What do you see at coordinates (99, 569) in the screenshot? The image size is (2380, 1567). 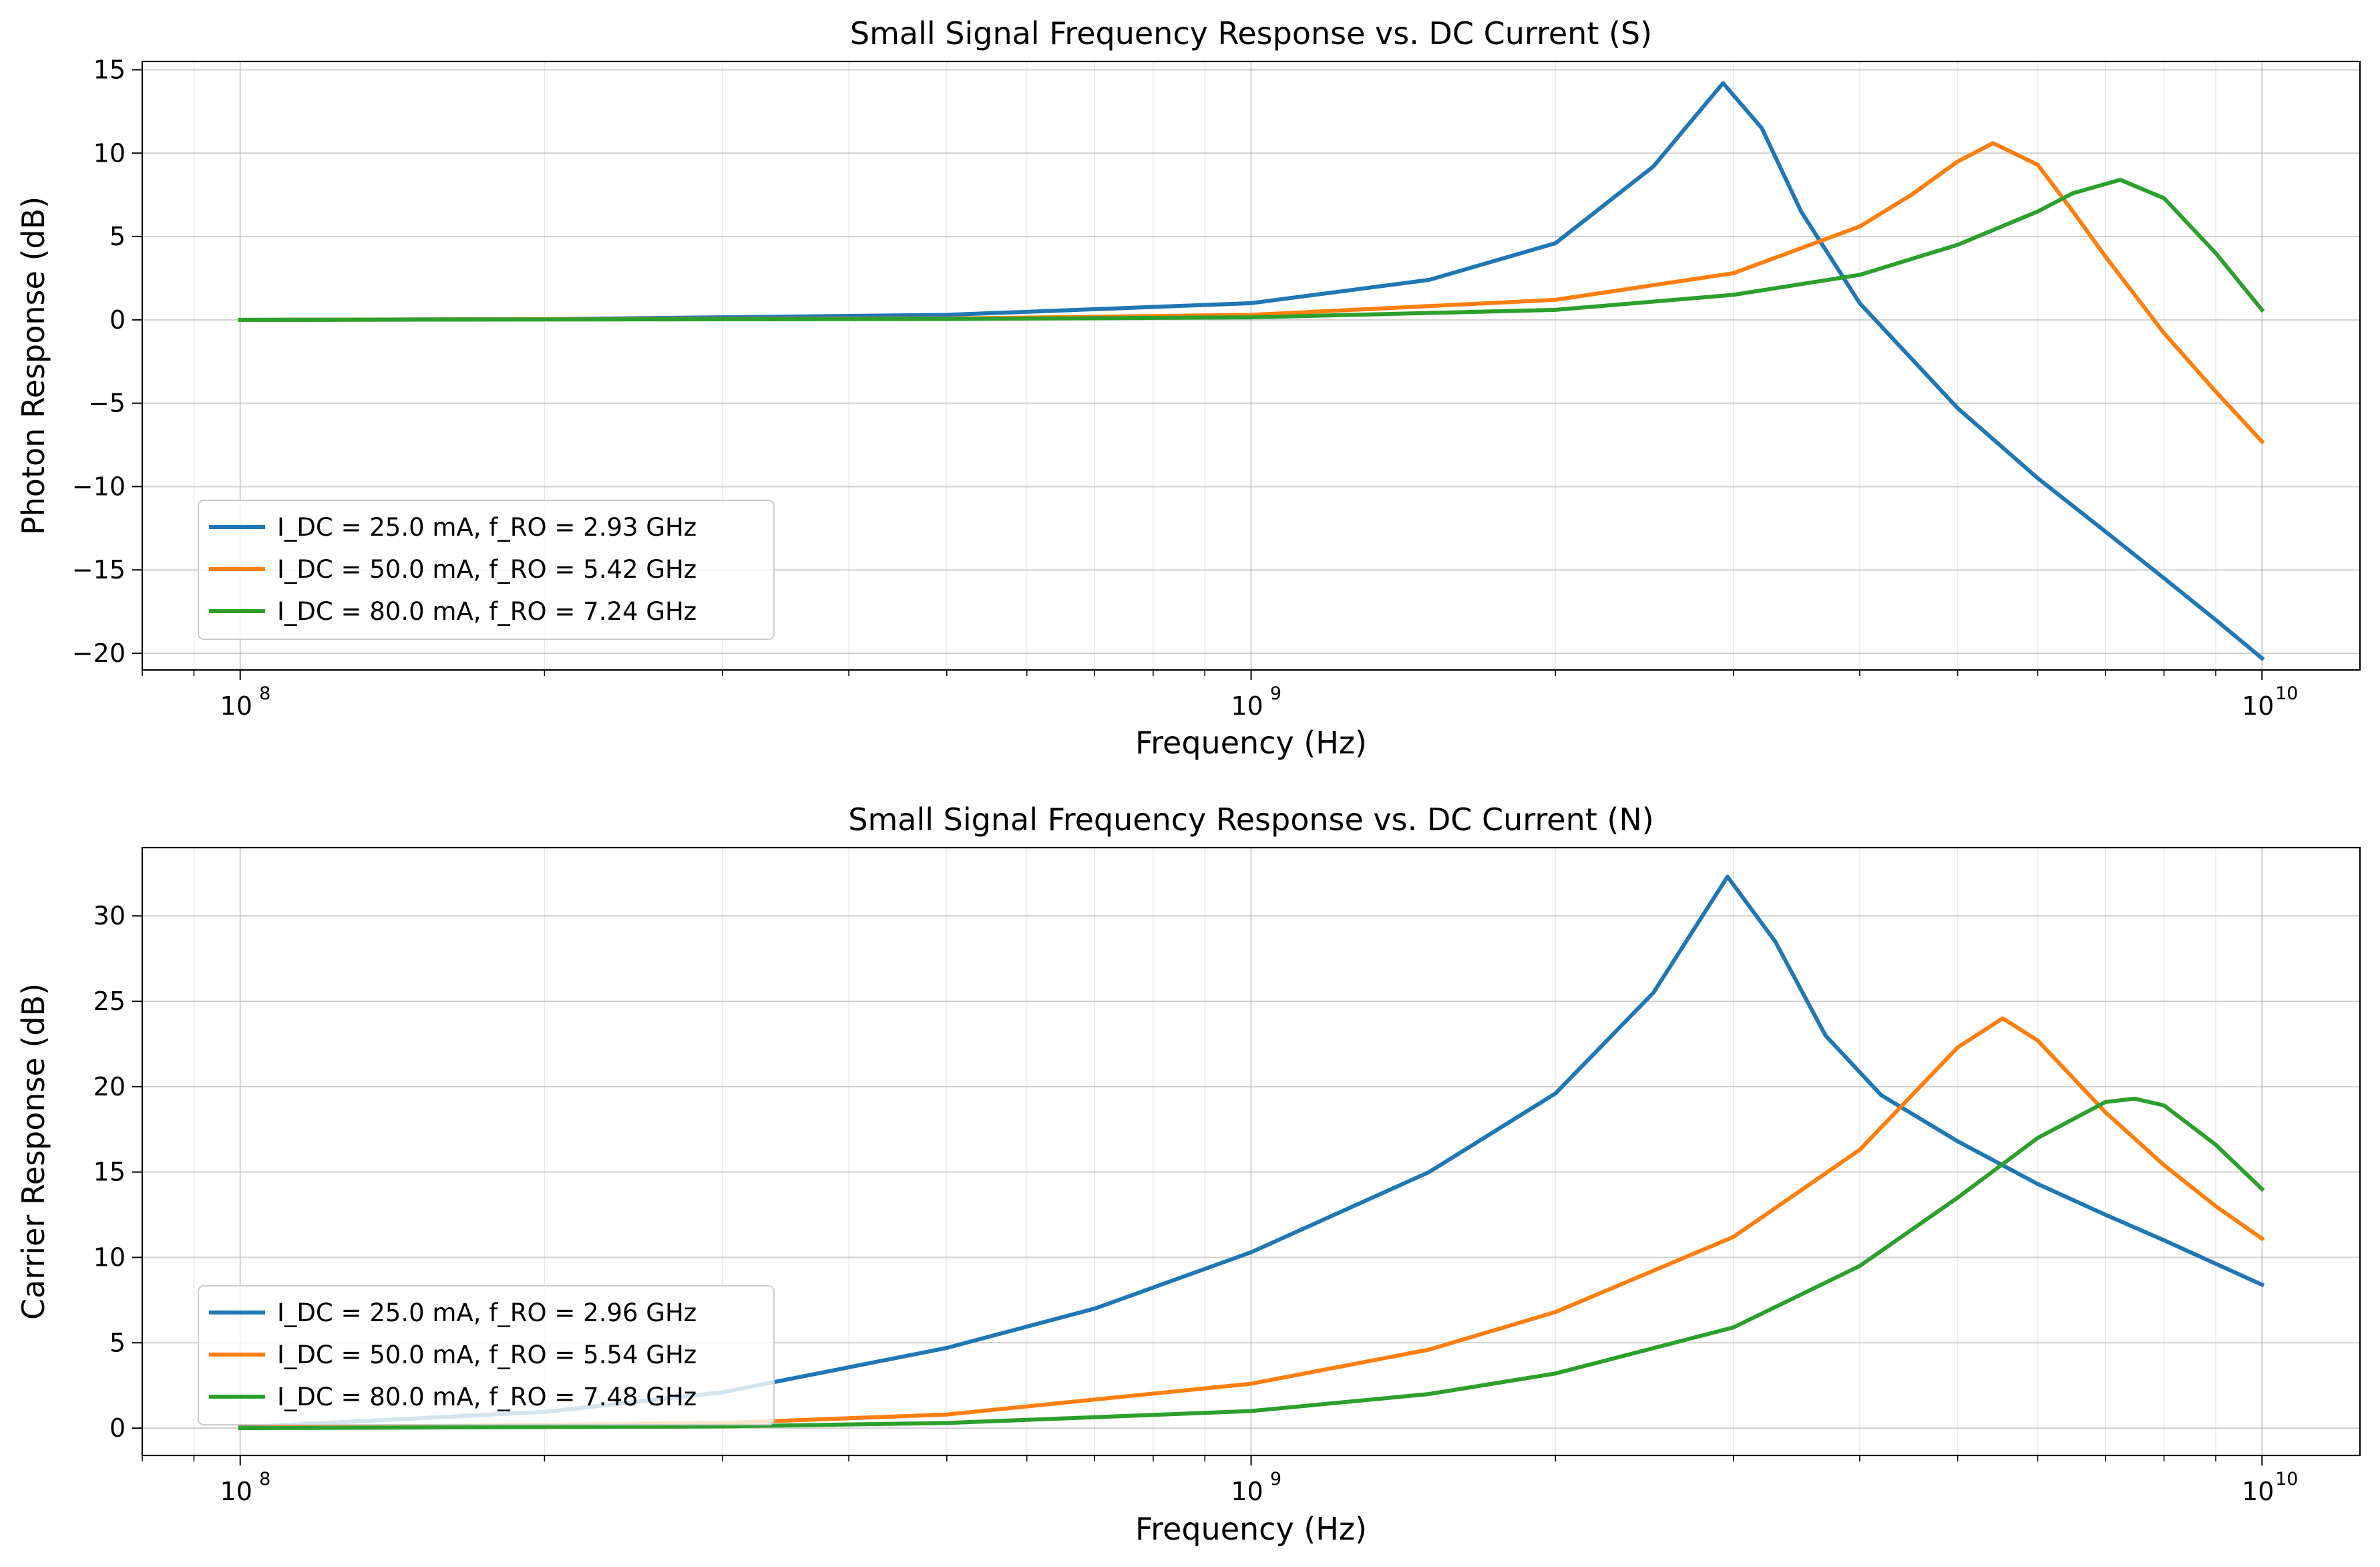 I see `y-tick-label: −15` at bounding box center [99, 569].